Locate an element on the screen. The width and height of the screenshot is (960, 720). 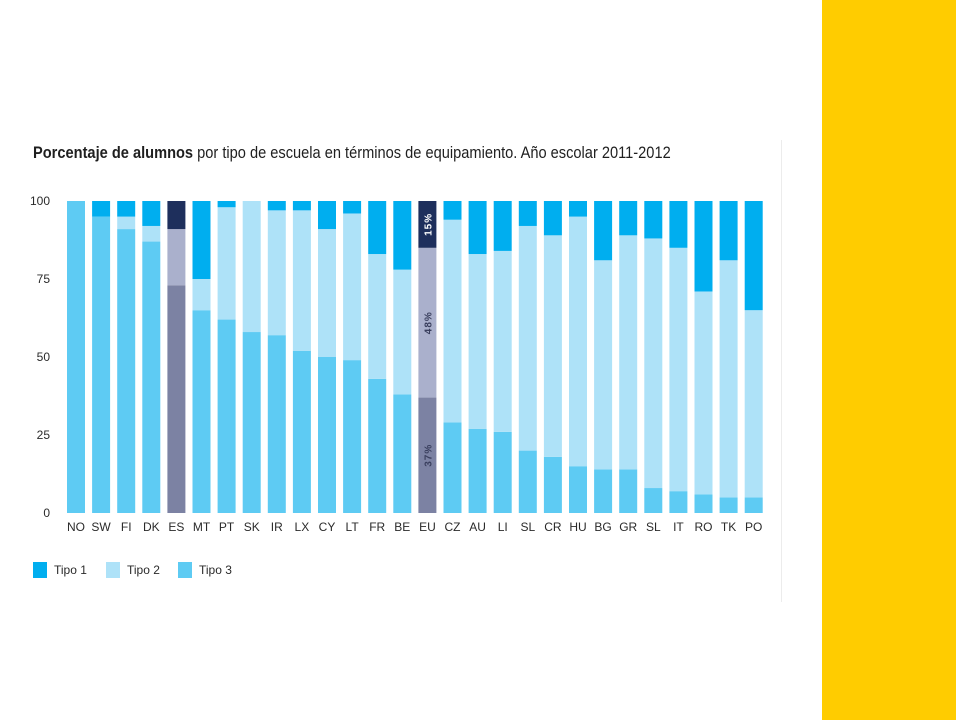
x-tick-label-gr: GR is located at coordinates (628, 527).